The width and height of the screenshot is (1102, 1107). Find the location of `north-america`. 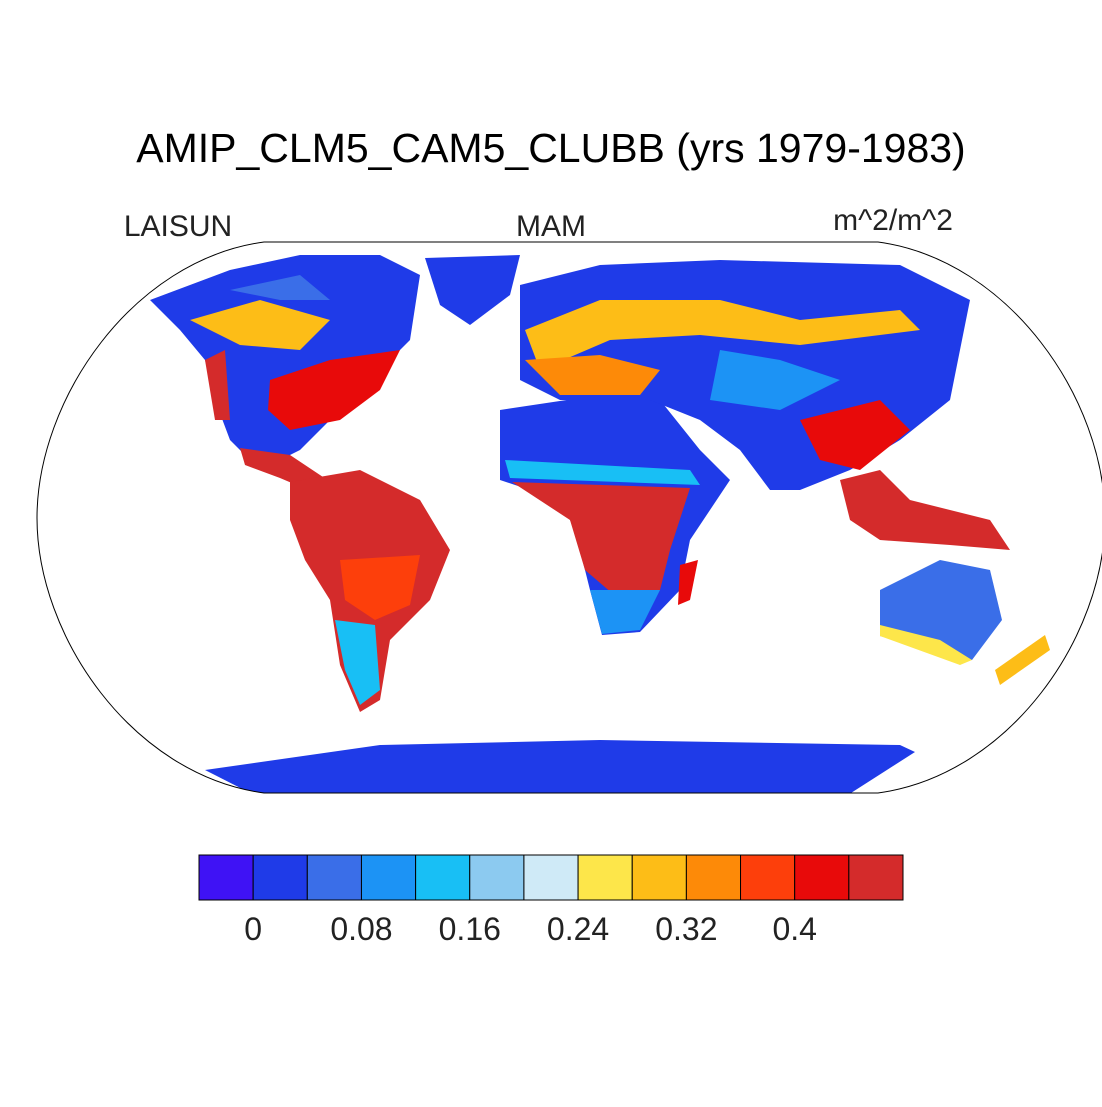

north-america is located at coordinates (285, 362).